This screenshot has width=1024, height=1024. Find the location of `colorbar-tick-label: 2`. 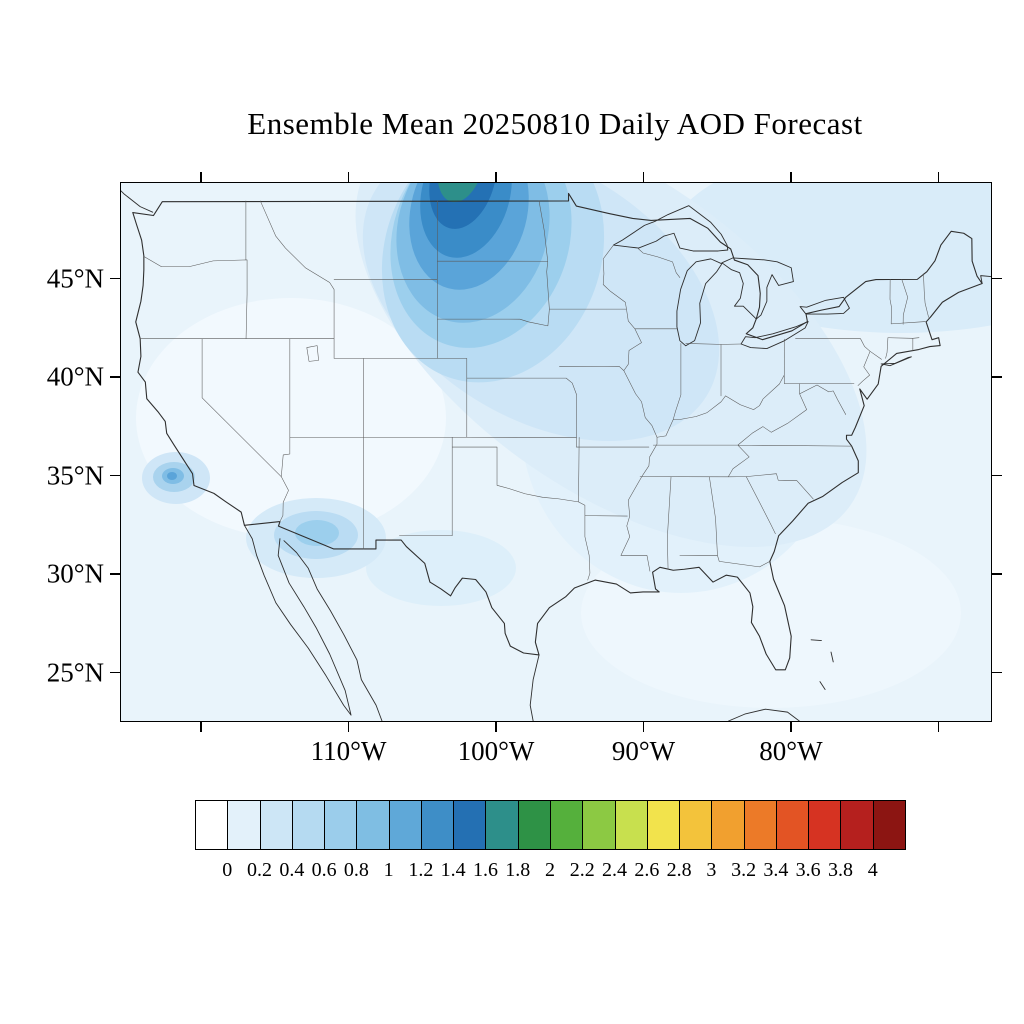

colorbar-tick-label: 2 is located at coordinates (550, 870).